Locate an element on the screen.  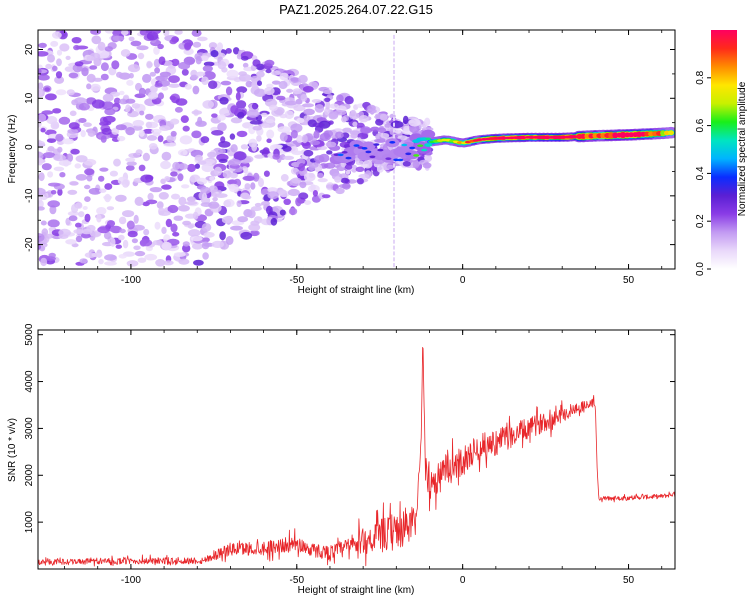
y-tick-label: 3000 is located at coordinates (29, 428).